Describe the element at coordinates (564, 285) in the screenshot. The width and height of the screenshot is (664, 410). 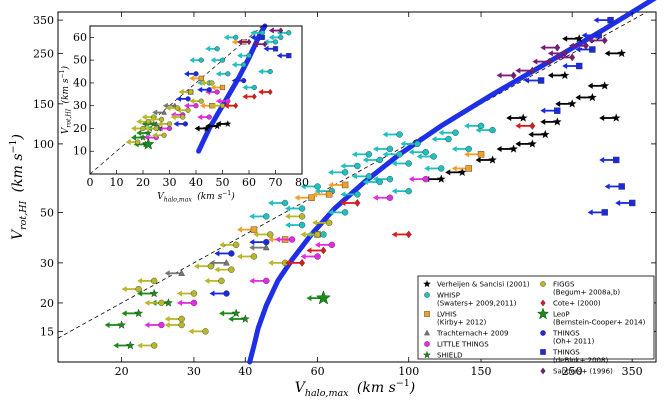
I see `legend-label: FIGGS` at that location.